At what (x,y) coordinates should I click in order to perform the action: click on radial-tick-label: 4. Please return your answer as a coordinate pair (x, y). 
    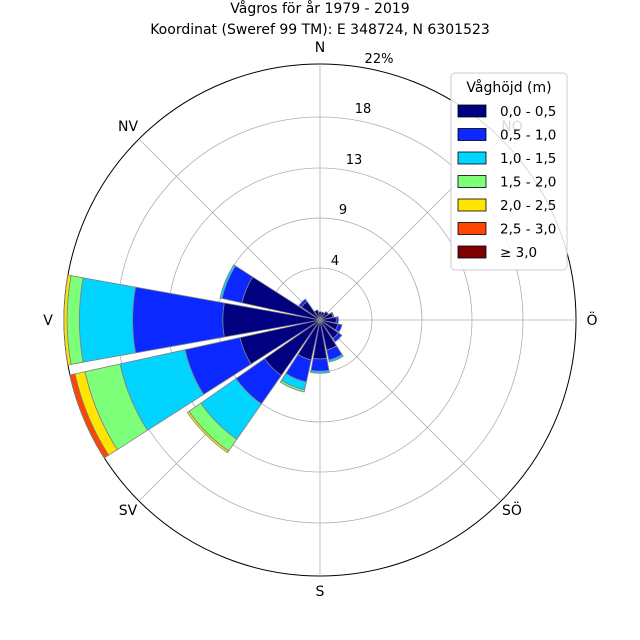
    Looking at the image, I should click on (335, 261).